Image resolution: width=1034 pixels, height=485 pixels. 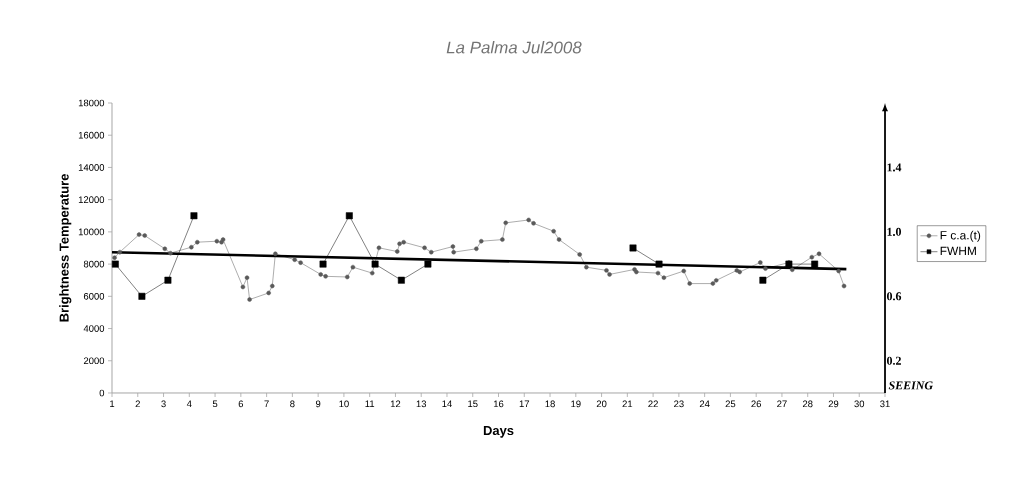 What do you see at coordinates (91, 103) in the screenshot?
I see `y-tick-label: 18000` at bounding box center [91, 103].